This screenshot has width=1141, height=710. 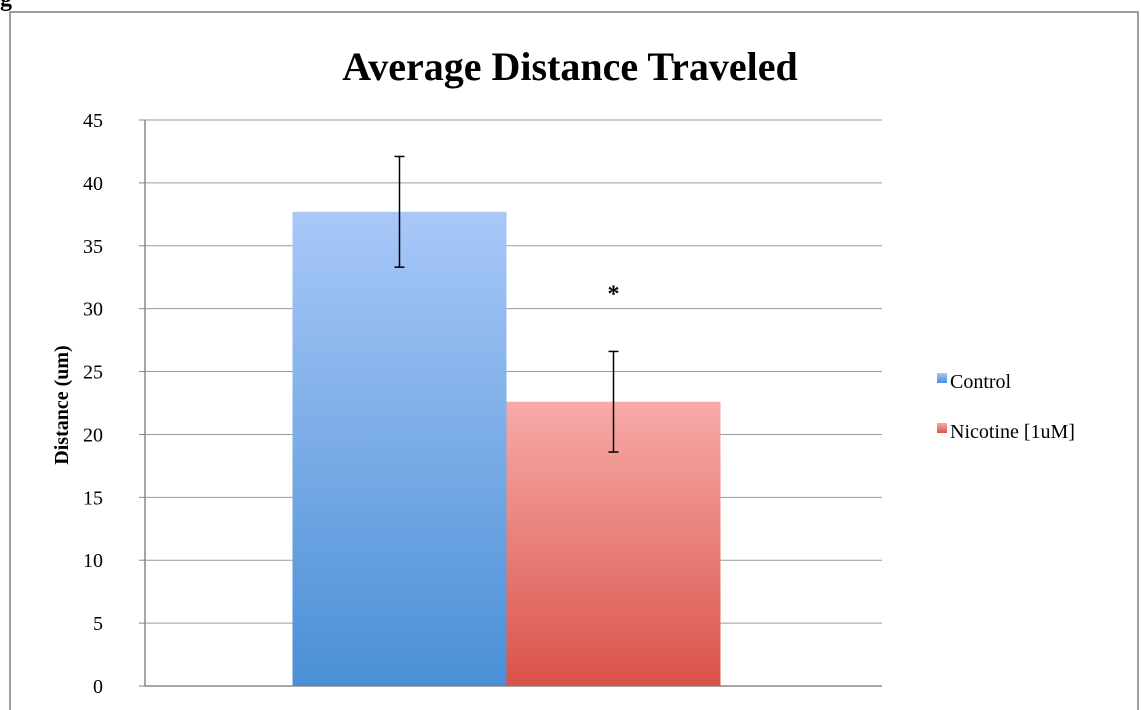 I want to click on y-tick-label: 35, so click(x=93, y=247).